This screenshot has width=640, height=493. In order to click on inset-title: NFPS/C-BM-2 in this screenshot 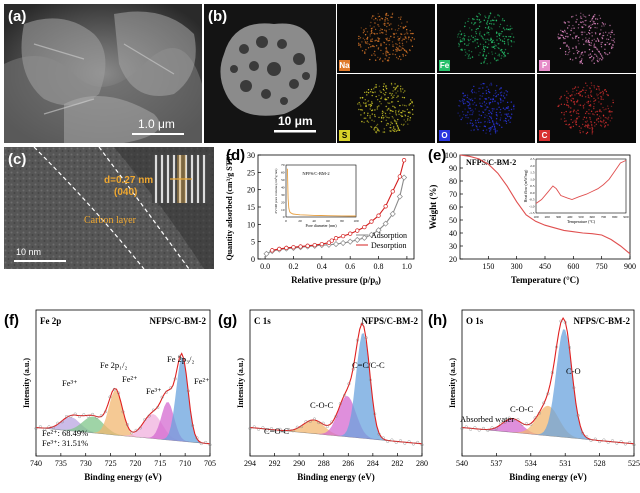, I will do `click(315, 173)`.